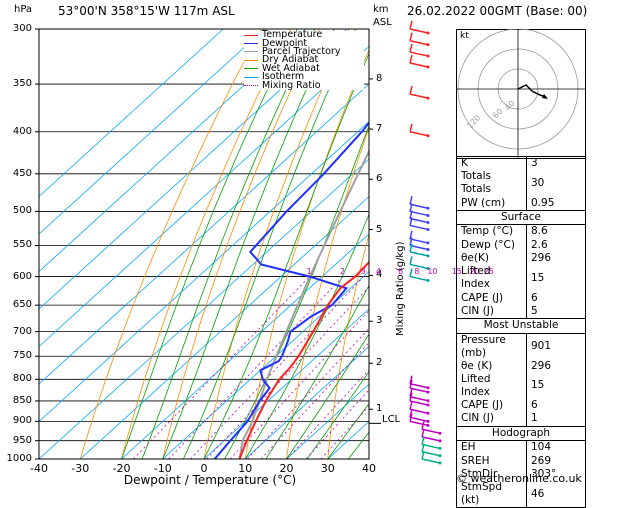 Image resolution: width=629 pixels, height=508 pixels. I want to click on index-section-header: Hodograph, so click(521, 433).